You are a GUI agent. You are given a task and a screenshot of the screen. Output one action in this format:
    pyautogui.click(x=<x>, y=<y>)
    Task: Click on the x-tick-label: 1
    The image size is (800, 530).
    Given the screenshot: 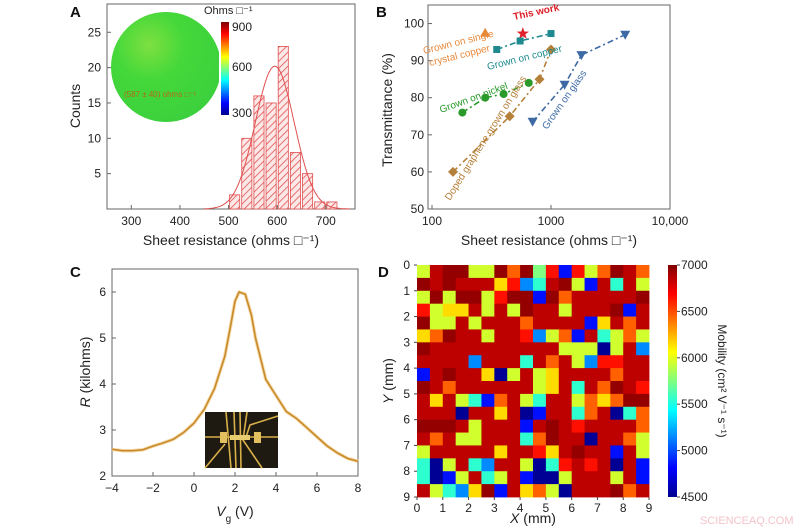 What is the action you would take?
    pyautogui.click(x=442, y=508)
    